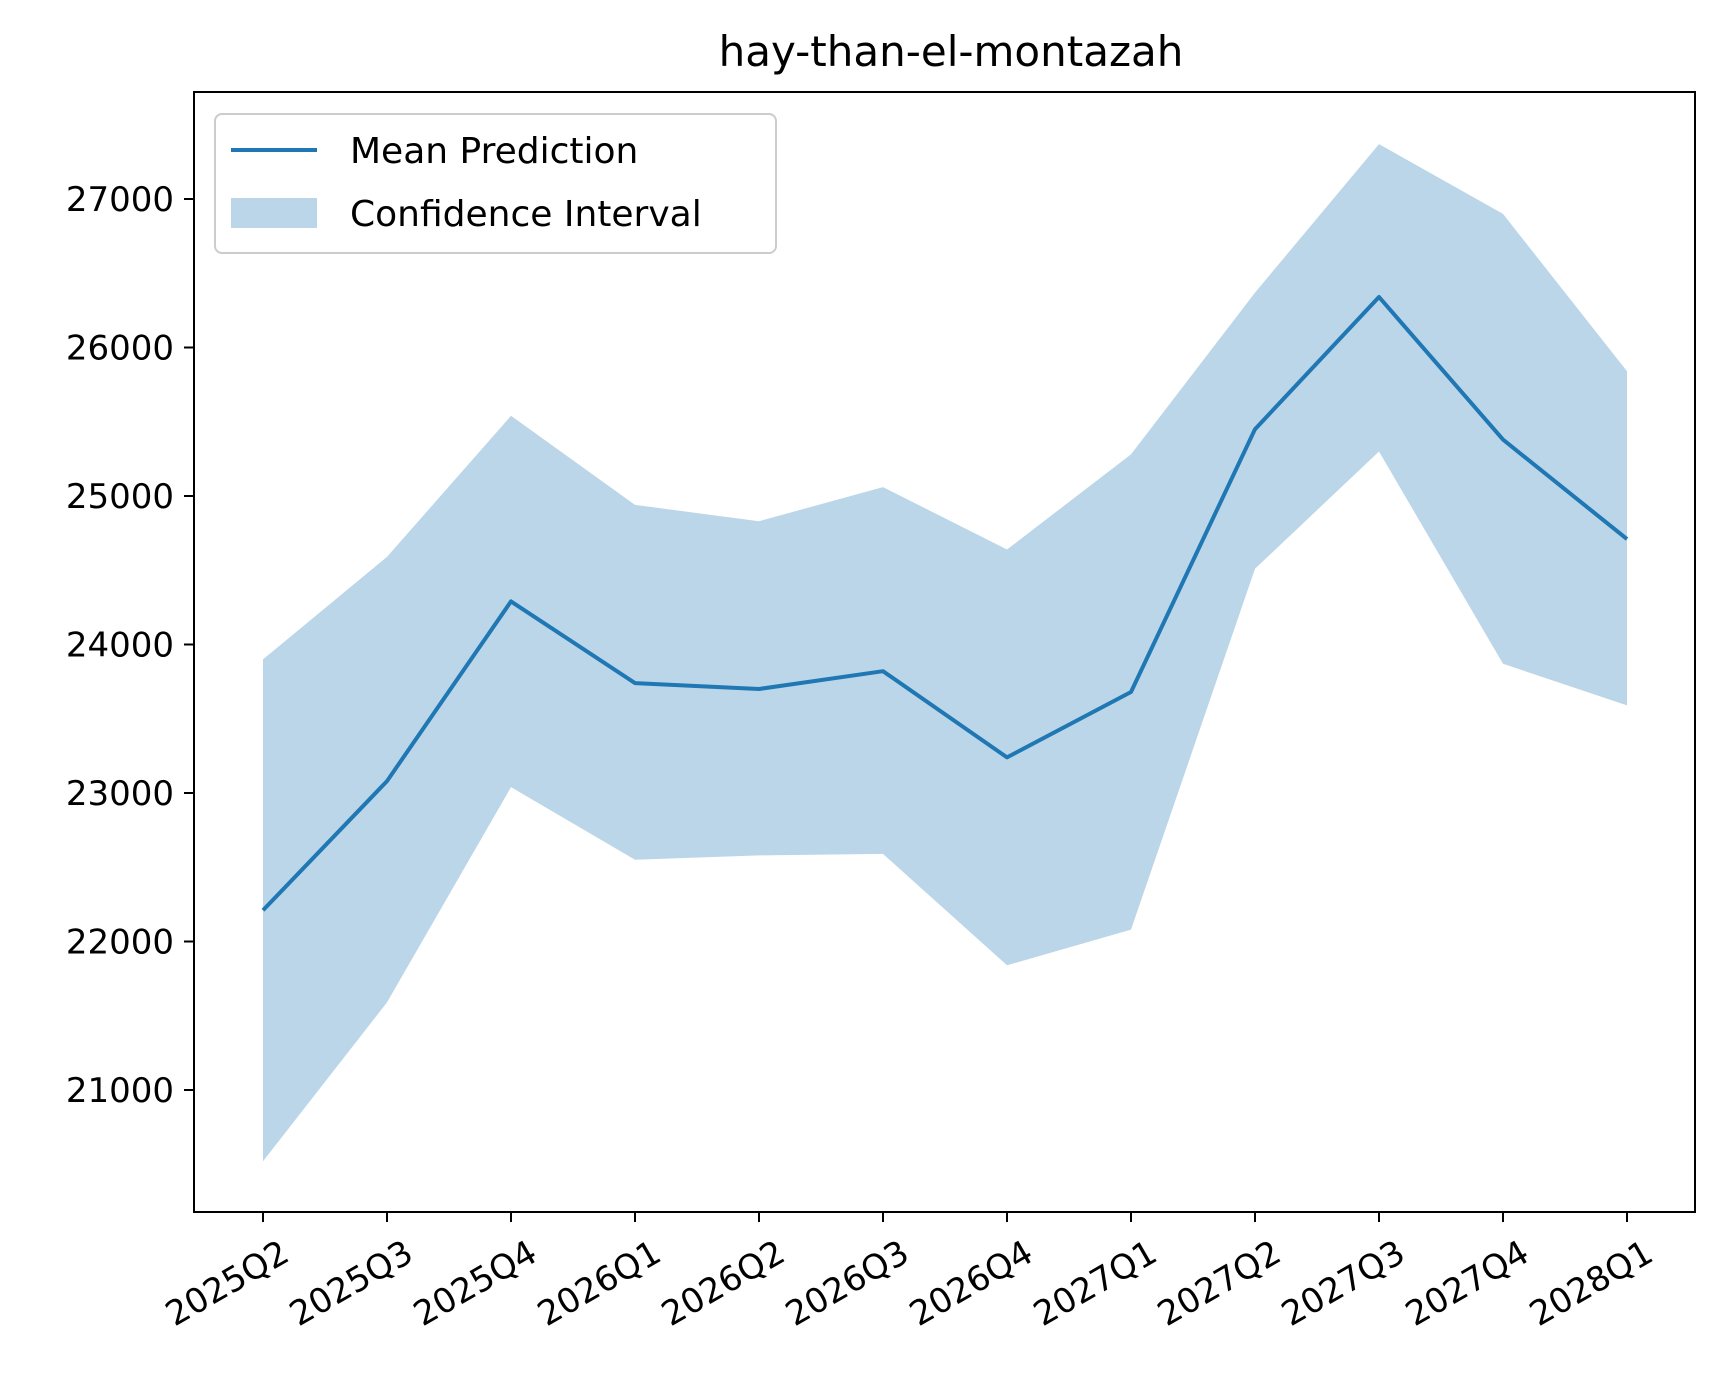 This screenshot has height=1383, width=1724. Describe the element at coordinates (351, 1284) in the screenshot. I see `x-tick-label: 2025Q3` at that location.